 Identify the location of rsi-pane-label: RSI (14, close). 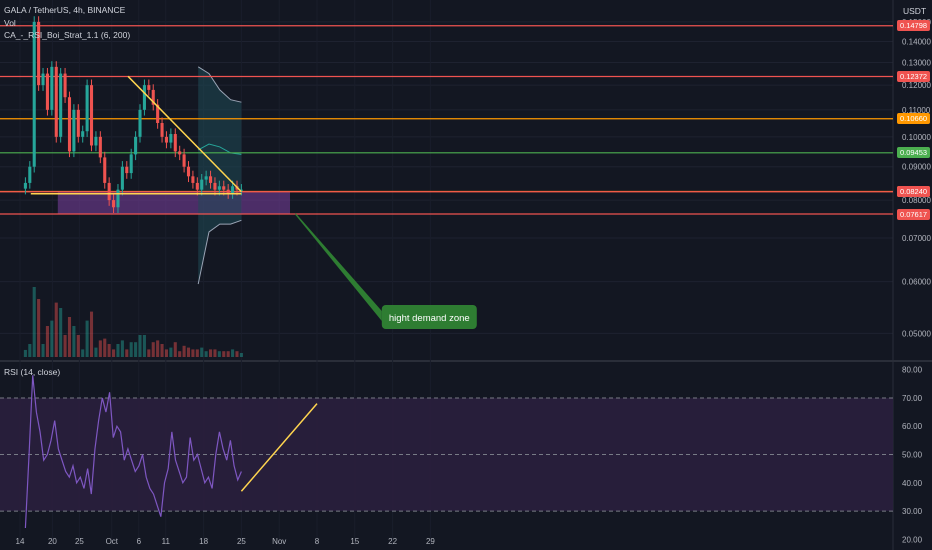
(32, 372).